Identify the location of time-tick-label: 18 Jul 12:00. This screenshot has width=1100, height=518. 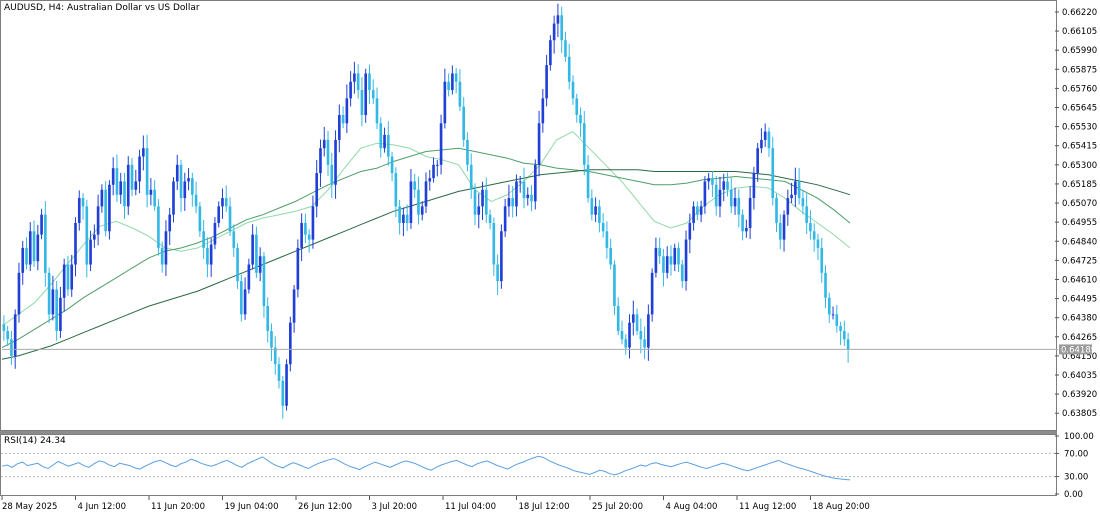
(544, 507).